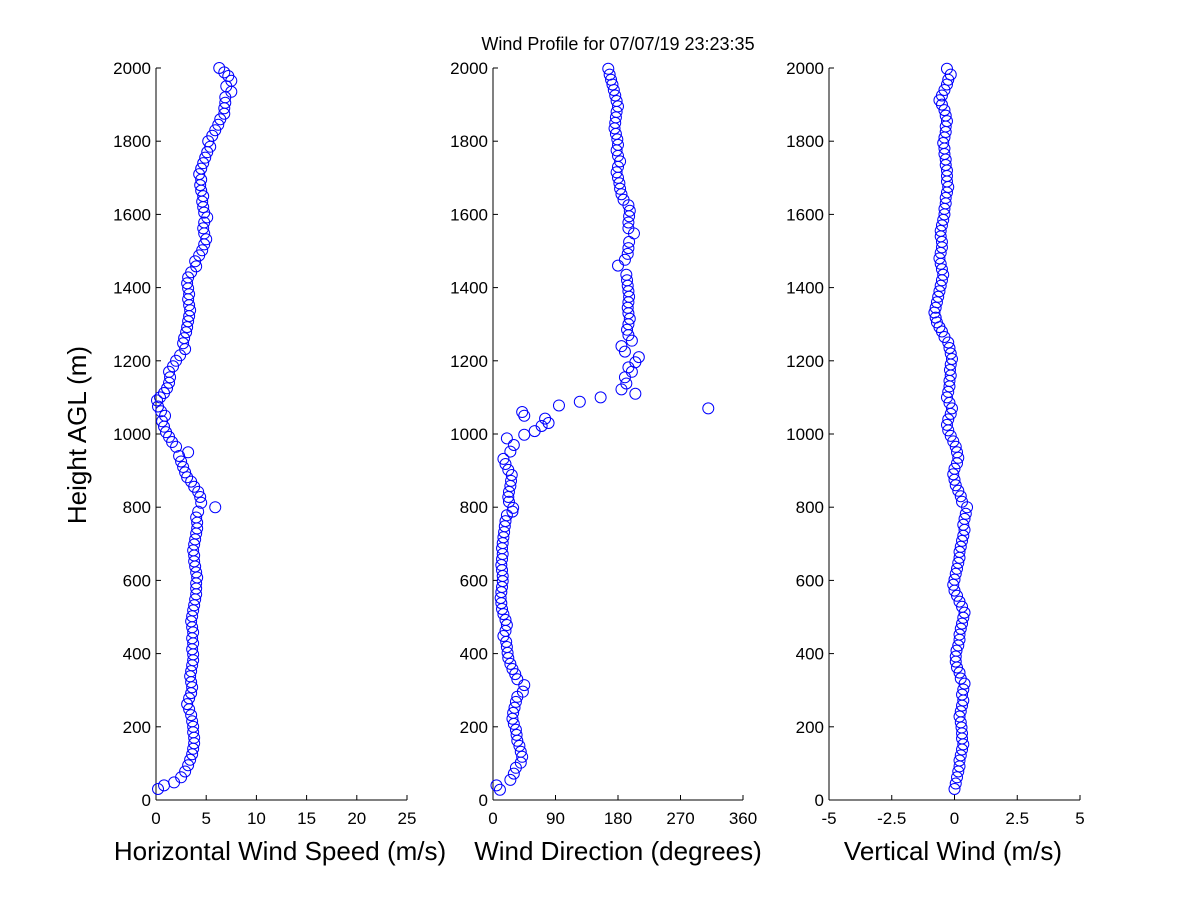 The width and height of the screenshot is (1200, 900). I want to click on y-tick-label: 1400, so click(469, 288).